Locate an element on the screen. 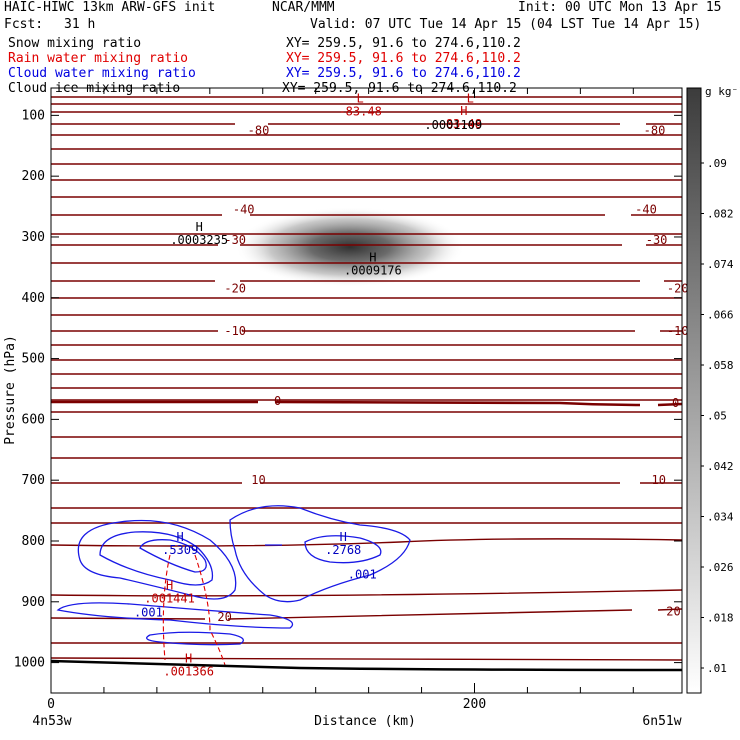 This screenshot has width=740, height=740. colorbar-level-label: .018 is located at coordinates (720, 618).